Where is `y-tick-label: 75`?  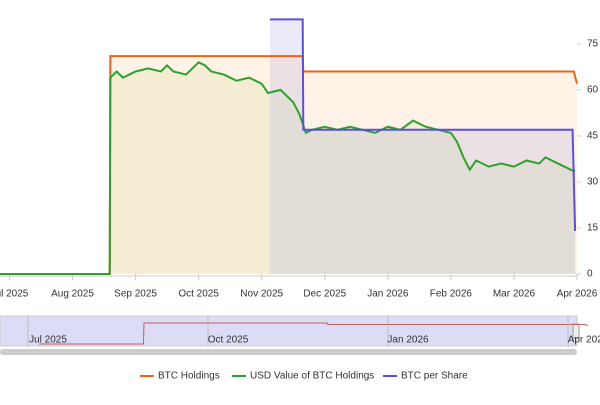
y-tick-label: 75 is located at coordinates (593, 44).